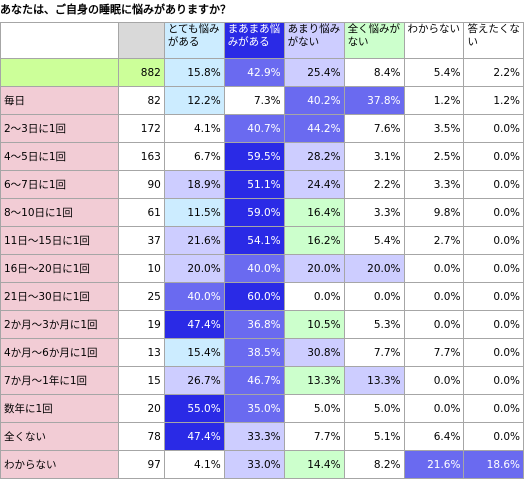 The width and height of the screenshot is (524, 479). I want to click on row-label: 6～7日に1回, so click(59, 184).